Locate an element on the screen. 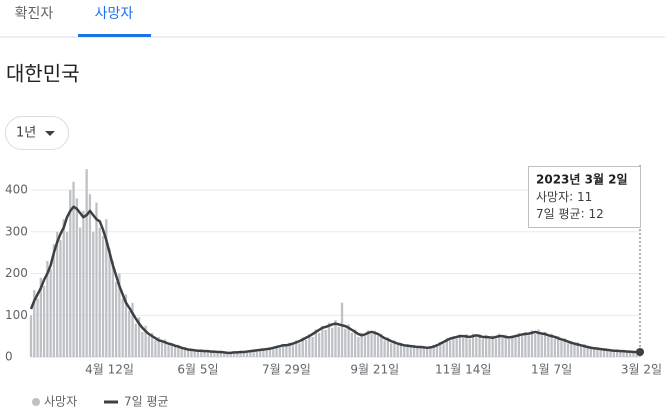  x-tick-label: 4월 12일 is located at coordinates (109, 370).